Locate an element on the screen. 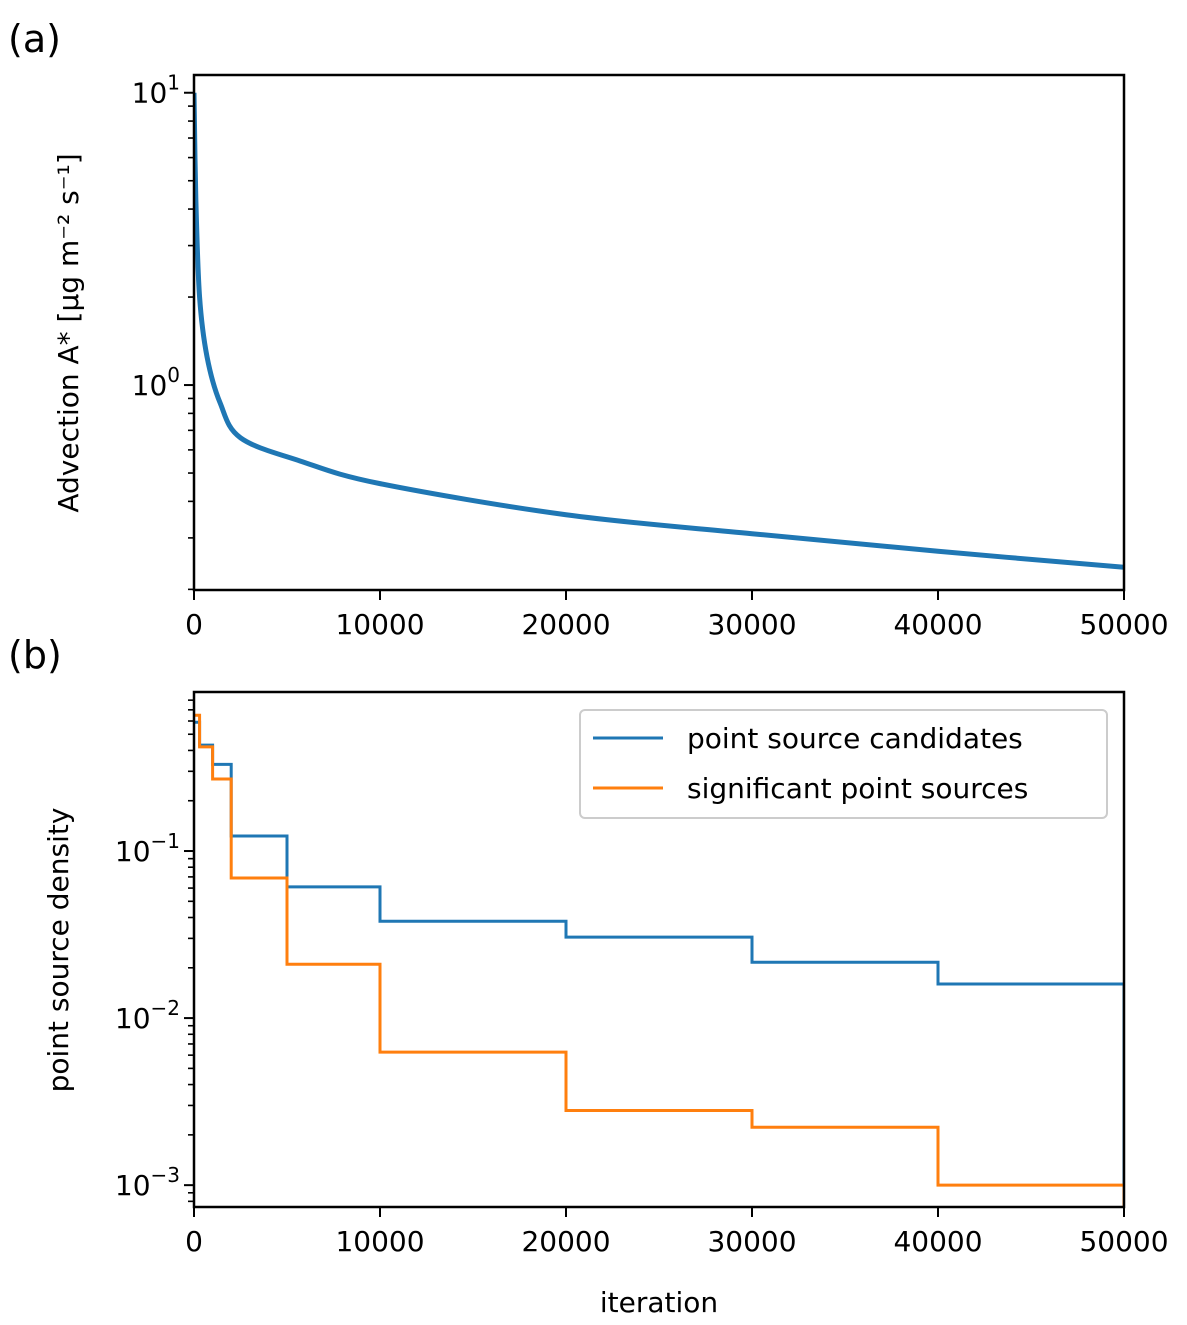  legend-box is located at coordinates (843, 764).